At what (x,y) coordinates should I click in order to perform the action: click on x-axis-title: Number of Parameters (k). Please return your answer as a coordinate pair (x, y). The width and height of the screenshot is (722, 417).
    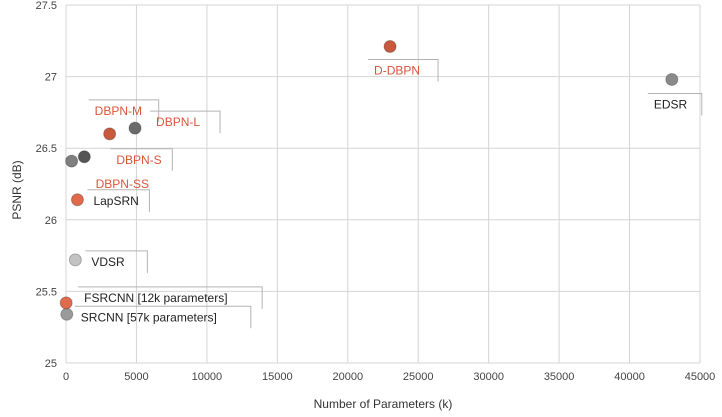
    Looking at the image, I should click on (383, 404).